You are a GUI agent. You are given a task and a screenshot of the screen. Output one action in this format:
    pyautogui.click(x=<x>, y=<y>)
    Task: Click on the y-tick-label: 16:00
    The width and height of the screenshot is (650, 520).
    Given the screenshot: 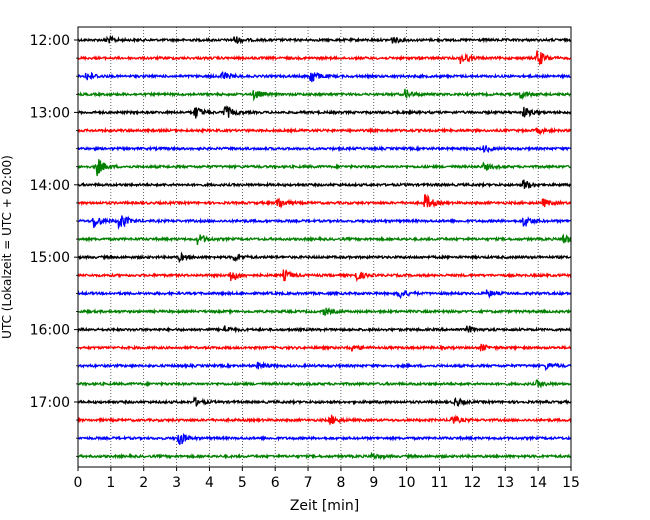 What is the action you would take?
    pyautogui.click(x=50, y=331)
    